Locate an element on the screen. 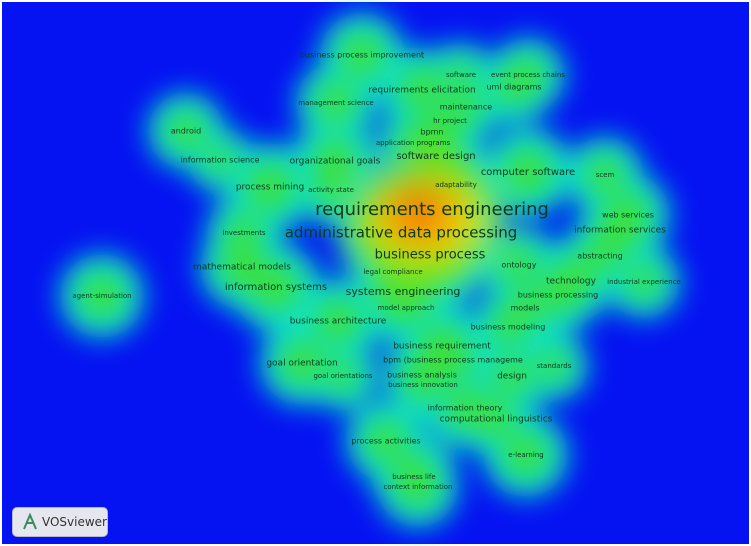 The image size is (751, 546). term-label: agent-simulation is located at coordinates (101, 296).